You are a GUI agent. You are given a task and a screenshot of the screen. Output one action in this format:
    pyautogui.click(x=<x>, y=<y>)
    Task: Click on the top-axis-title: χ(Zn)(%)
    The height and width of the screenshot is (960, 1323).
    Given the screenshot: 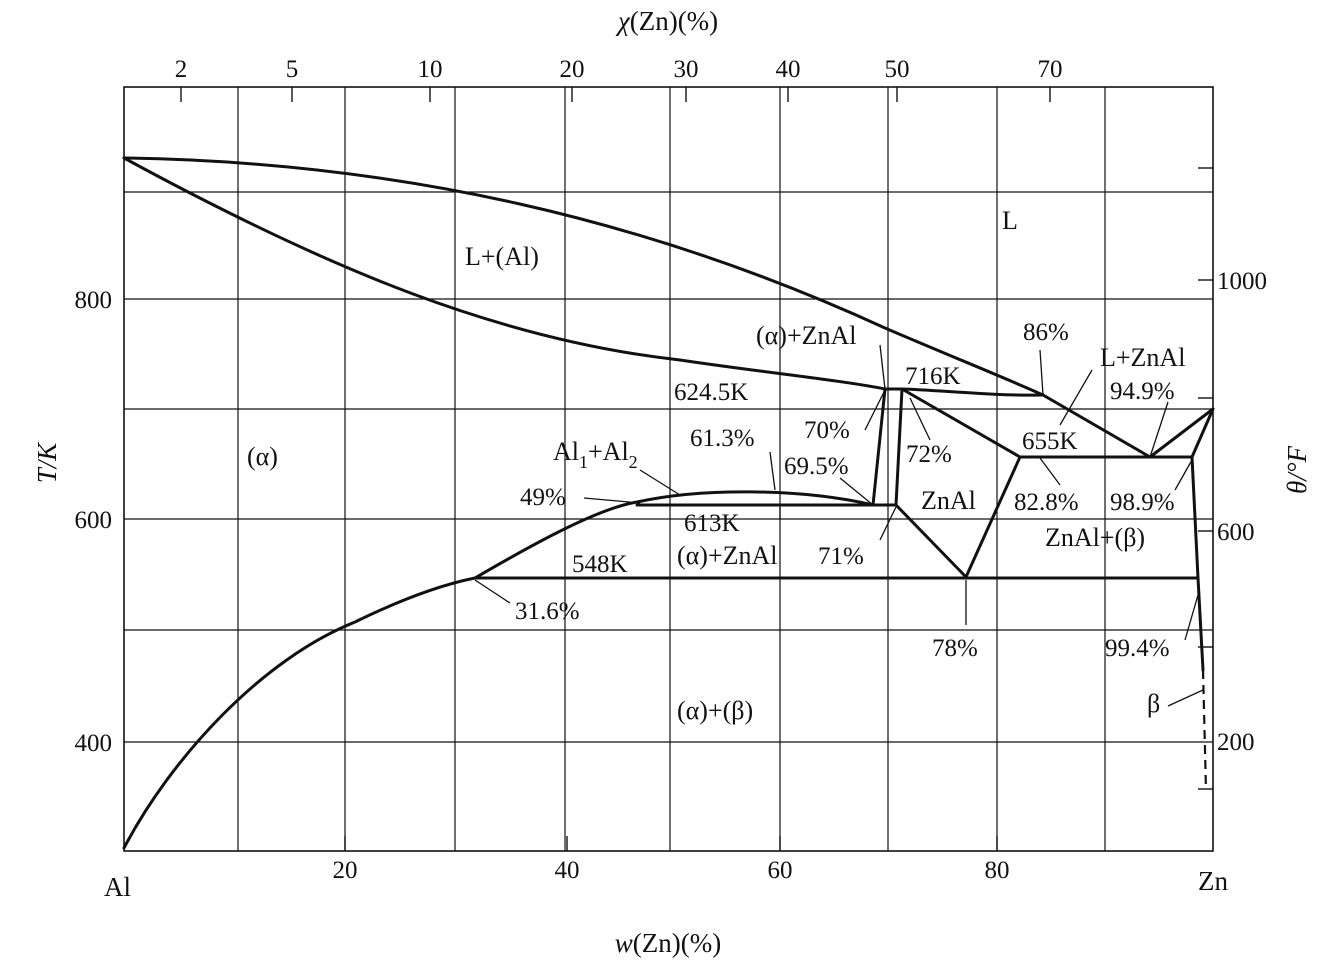 What is the action you would take?
    pyautogui.click(x=666, y=21)
    